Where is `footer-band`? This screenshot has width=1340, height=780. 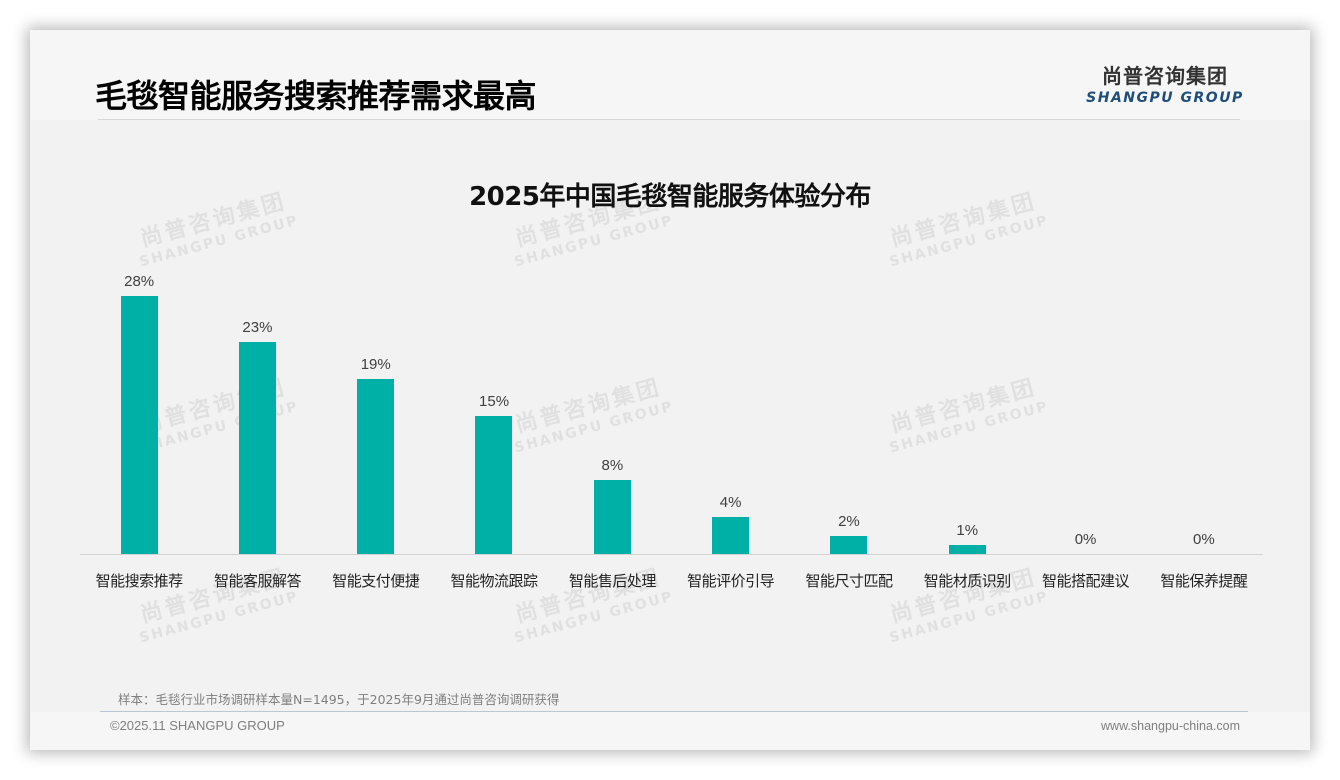 footer-band is located at coordinates (670, 731).